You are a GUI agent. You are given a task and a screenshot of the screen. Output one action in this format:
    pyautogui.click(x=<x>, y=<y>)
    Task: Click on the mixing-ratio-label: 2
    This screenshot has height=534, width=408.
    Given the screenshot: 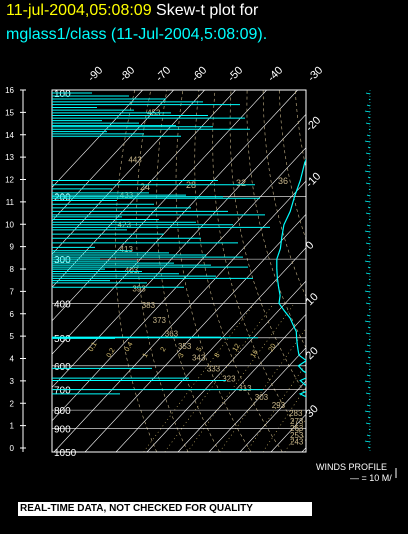 What is the action you would take?
    pyautogui.click(x=164, y=349)
    